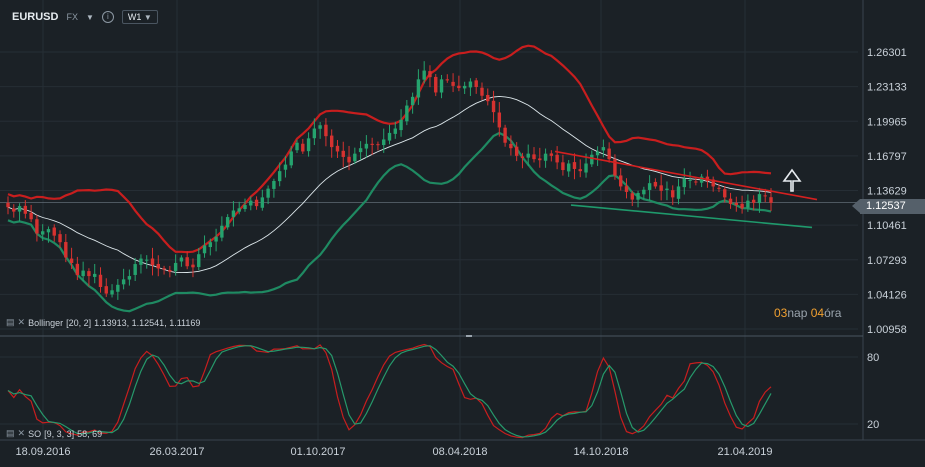 The width and height of the screenshot is (925, 467). What do you see at coordinates (833, 313) in the screenshot?
I see `timer-hours-unit: óra` at bounding box center [833, 313].